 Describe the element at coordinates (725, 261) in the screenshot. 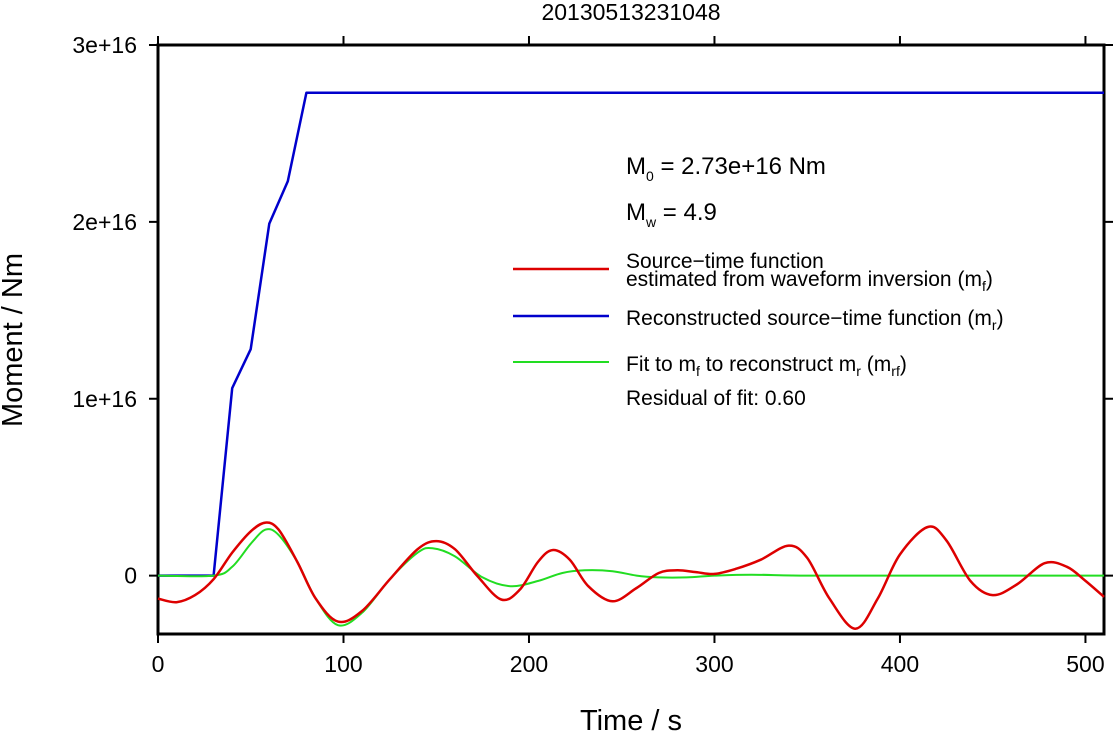

I see `legend-label-mf-line1: Source−time function` at that location.